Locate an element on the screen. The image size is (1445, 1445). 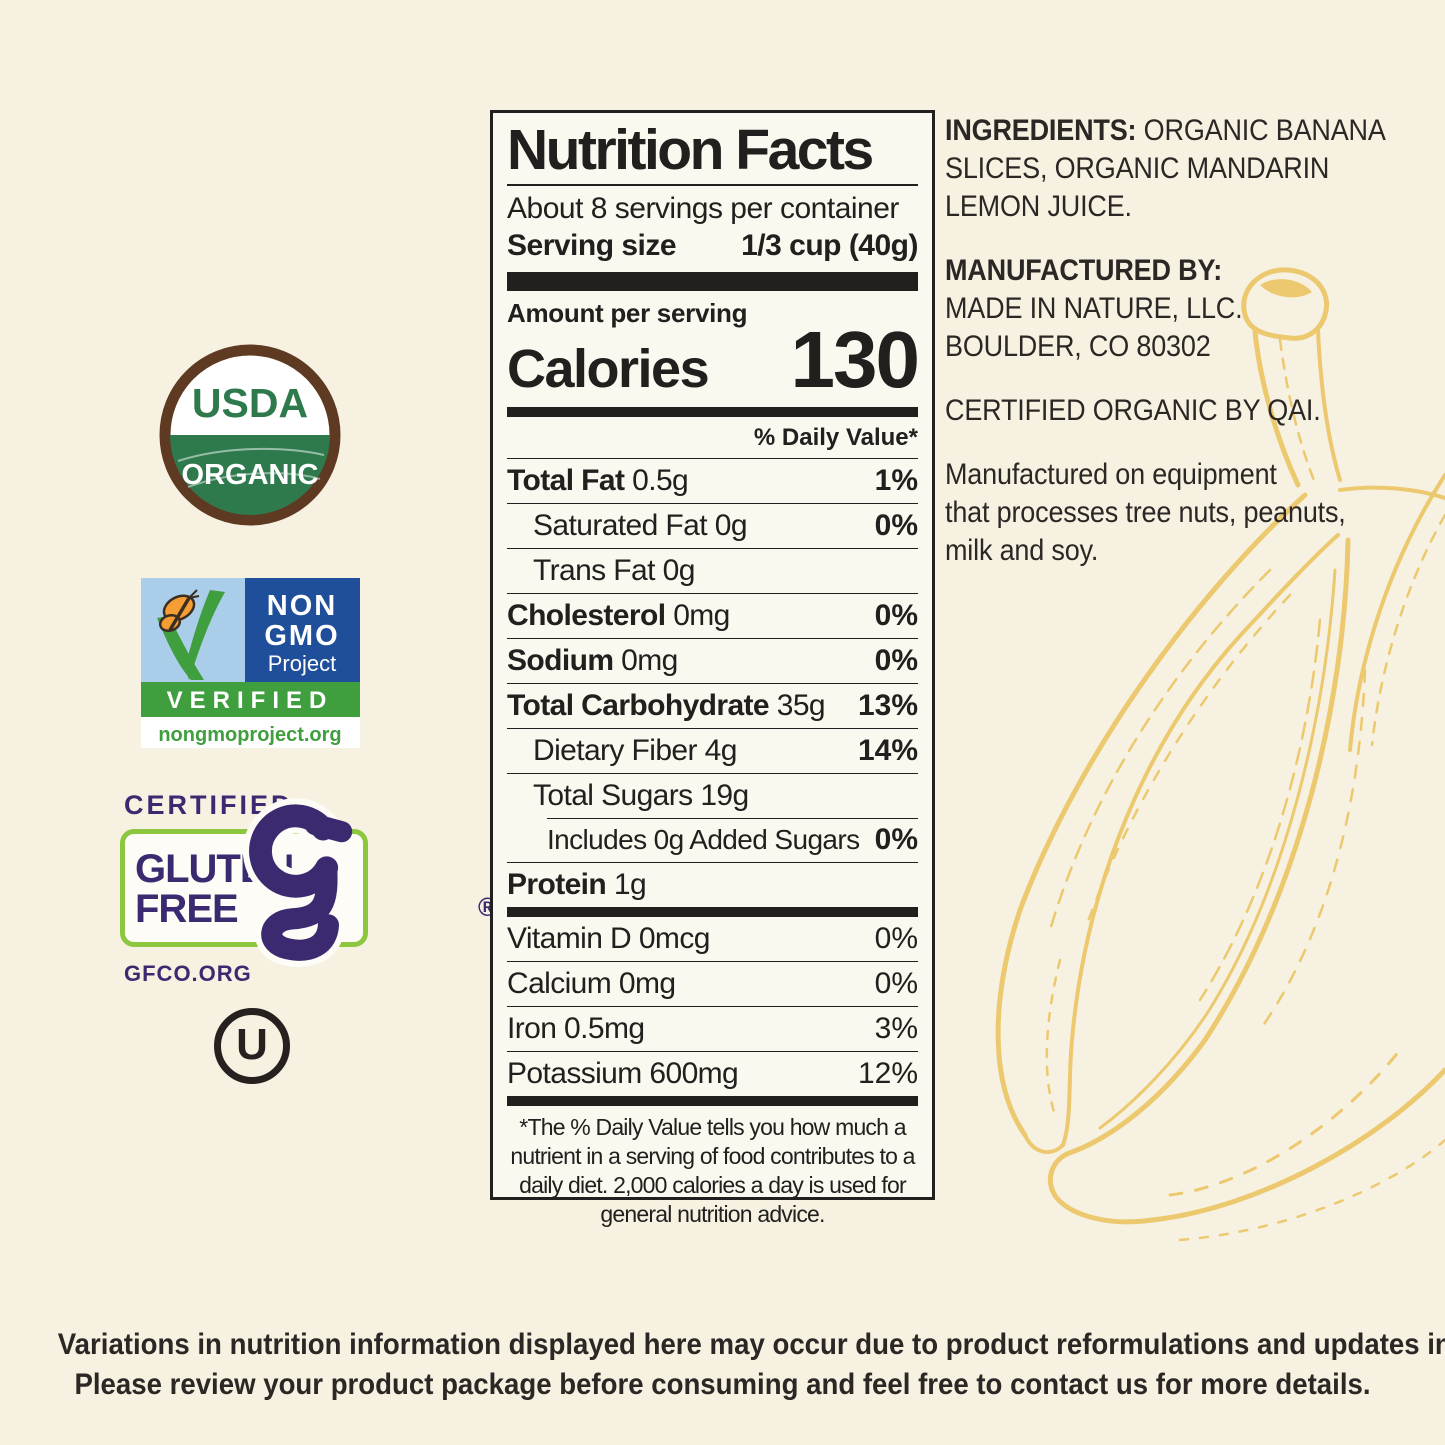
nutrient-row-total-fat: Total Fat 0.5g 1% is located at coordinates (712, 482).